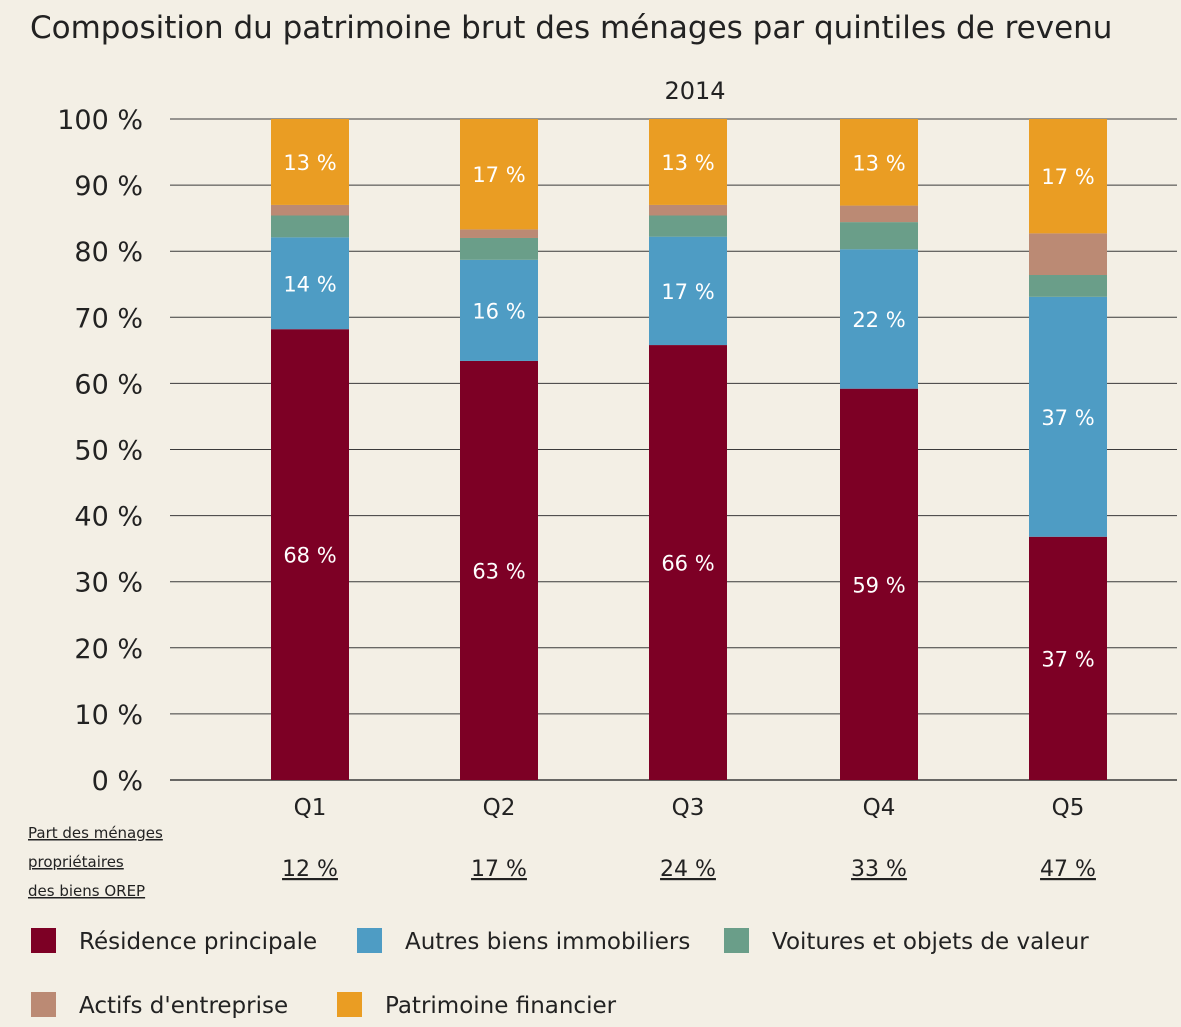 The width and height of the screenshot is (1181, 1027). What do you see at coordinates (183, 1006) in the screenshot?
I see `legend-label: Actifs d'entreprise` at bounding box center [183, 1006].